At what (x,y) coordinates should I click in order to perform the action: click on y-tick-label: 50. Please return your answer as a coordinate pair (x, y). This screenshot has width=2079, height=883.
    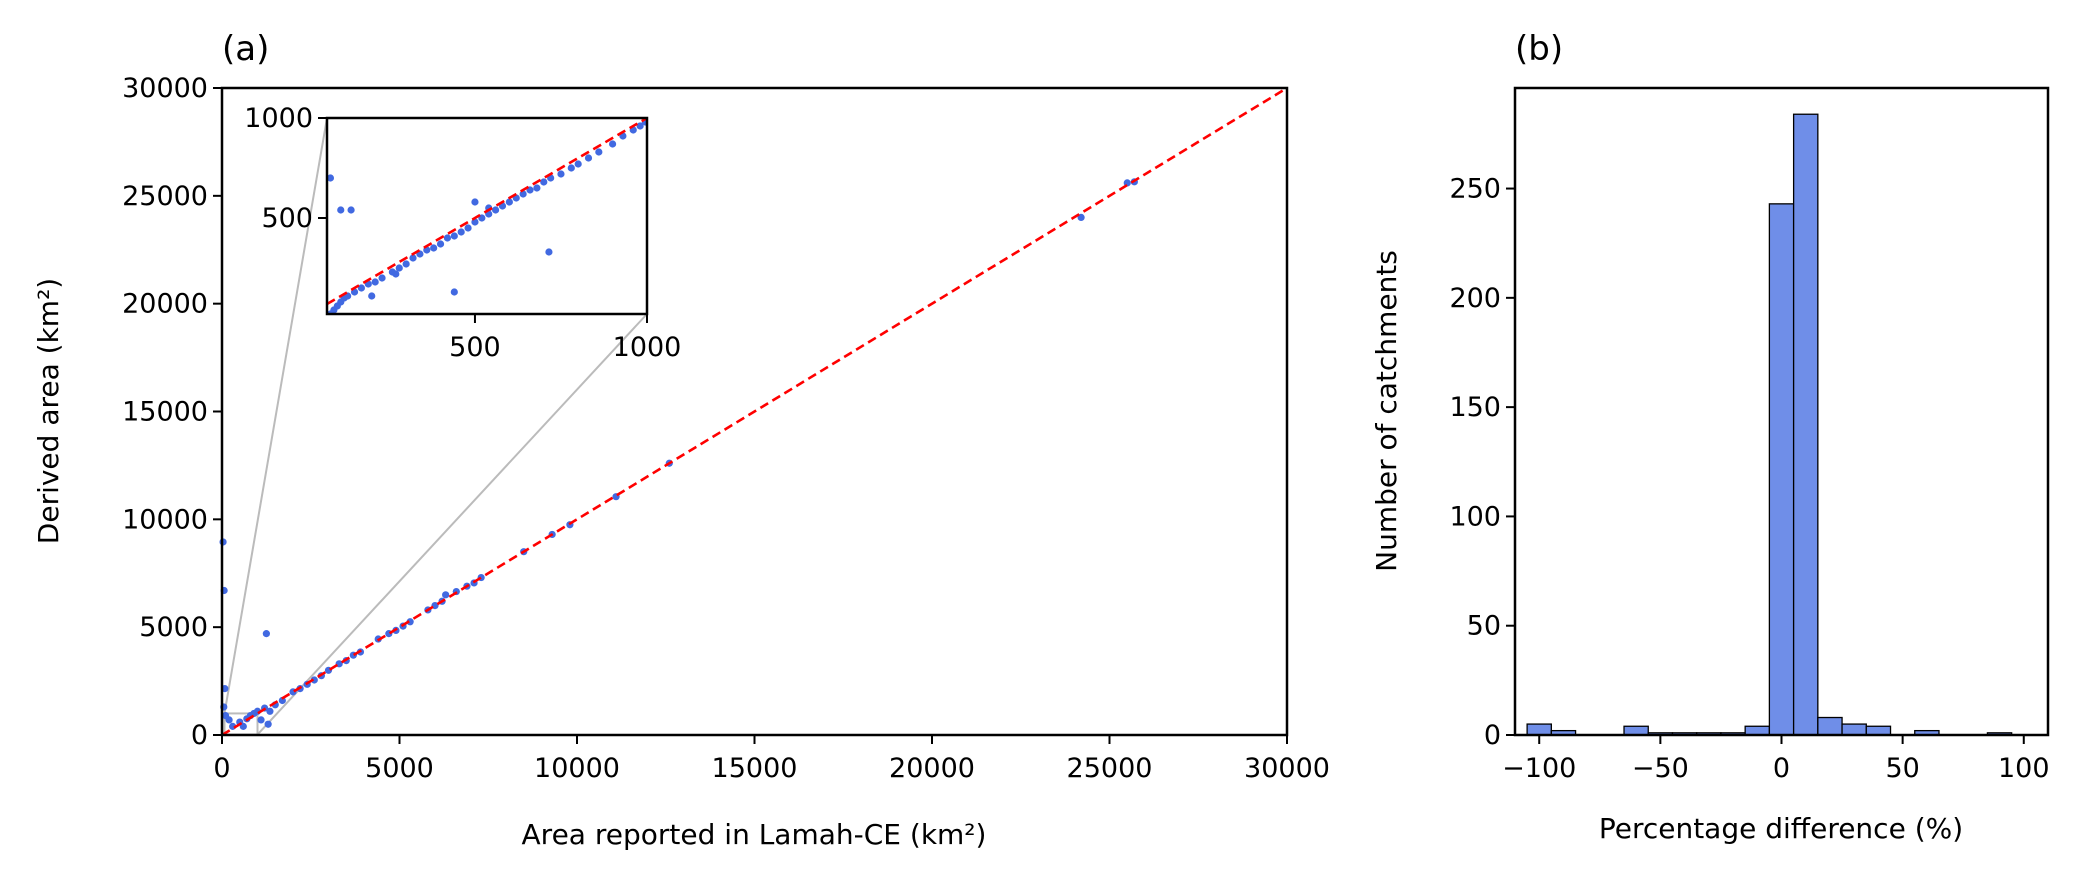
    Looking at the image, I should click on (1484, 626).